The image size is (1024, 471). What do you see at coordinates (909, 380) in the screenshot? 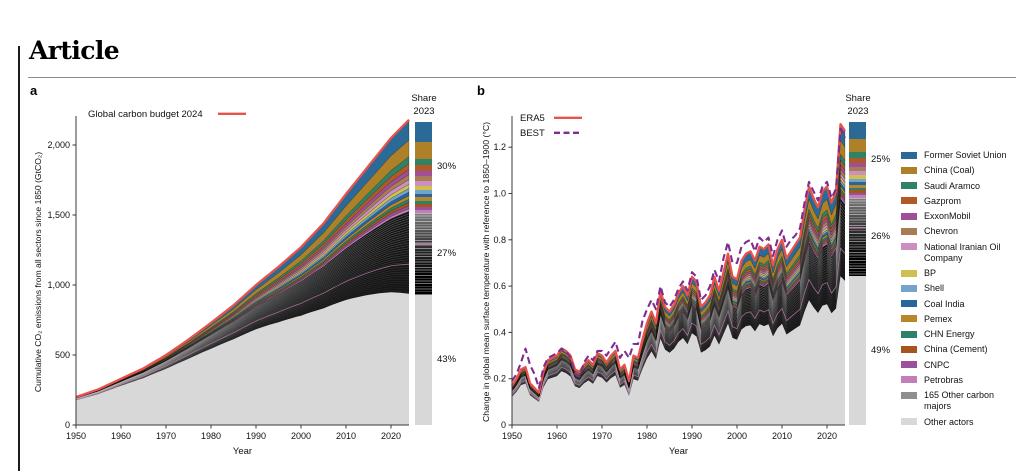
I see `legend-swatch-petrobras` at bounding box center [909, 380].